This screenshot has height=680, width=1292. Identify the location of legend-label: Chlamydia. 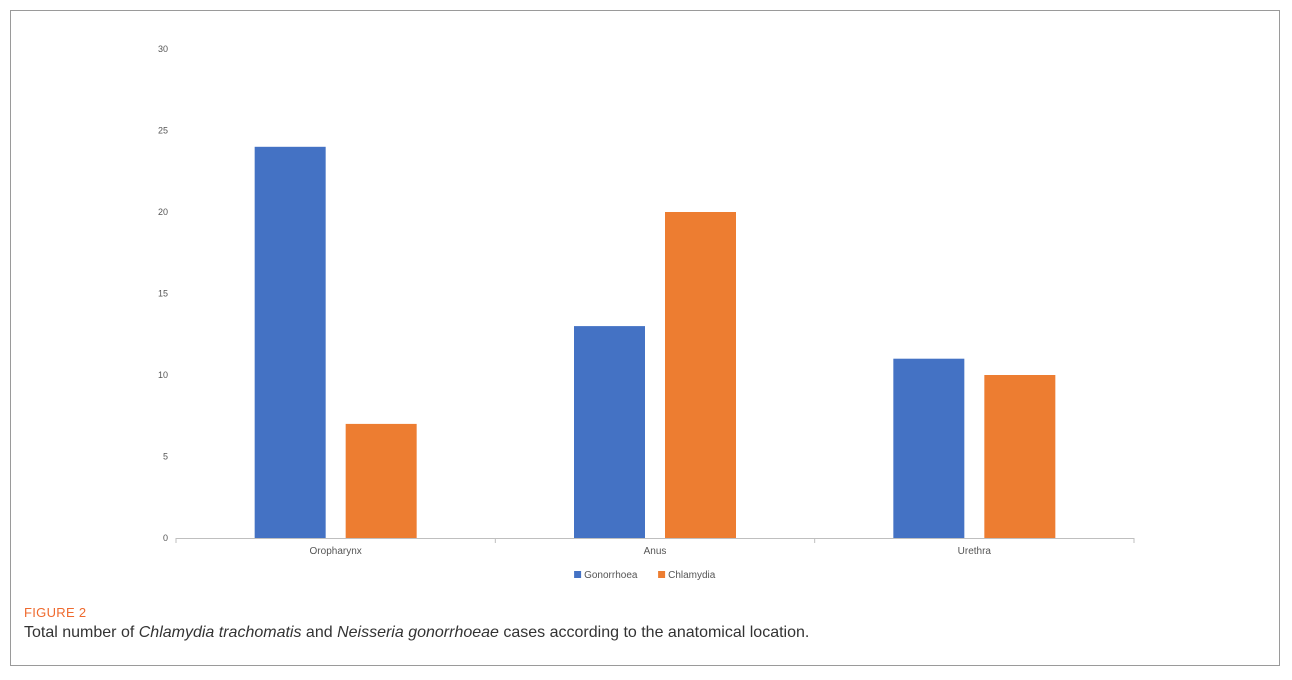
(692, 575).